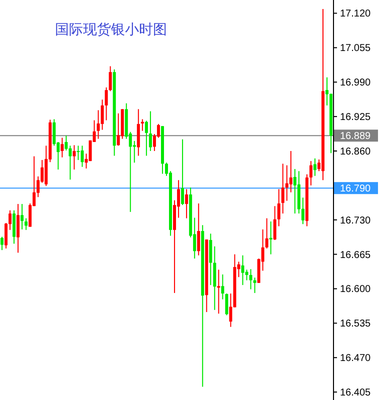 This screenshot has width=379, height=400. What do you see at coordinates (356, 136) in the screenshot?
I see `ref-line-label: 16.889` at bounding box center [356, 136].